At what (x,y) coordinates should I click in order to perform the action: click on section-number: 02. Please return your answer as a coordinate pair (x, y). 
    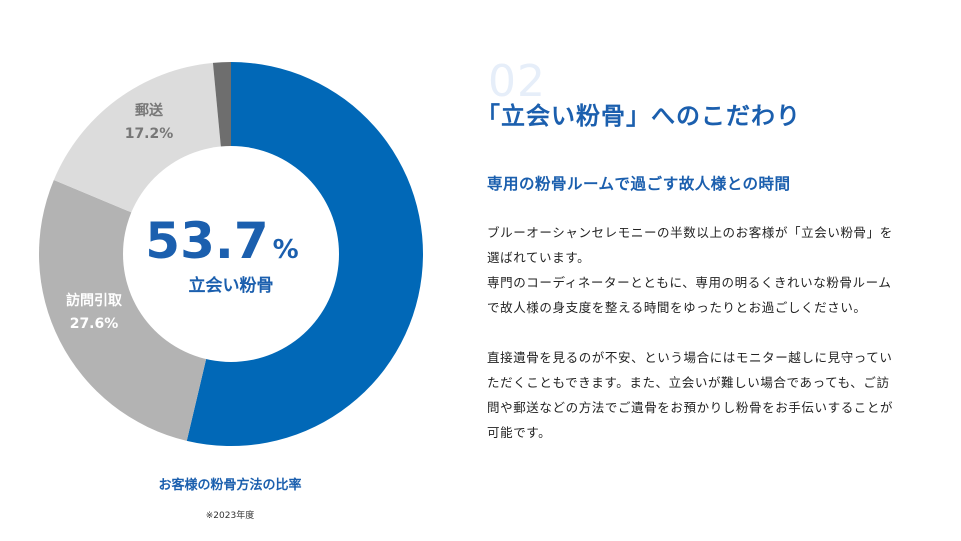
    Looking at the image, I should click on (517, 81).